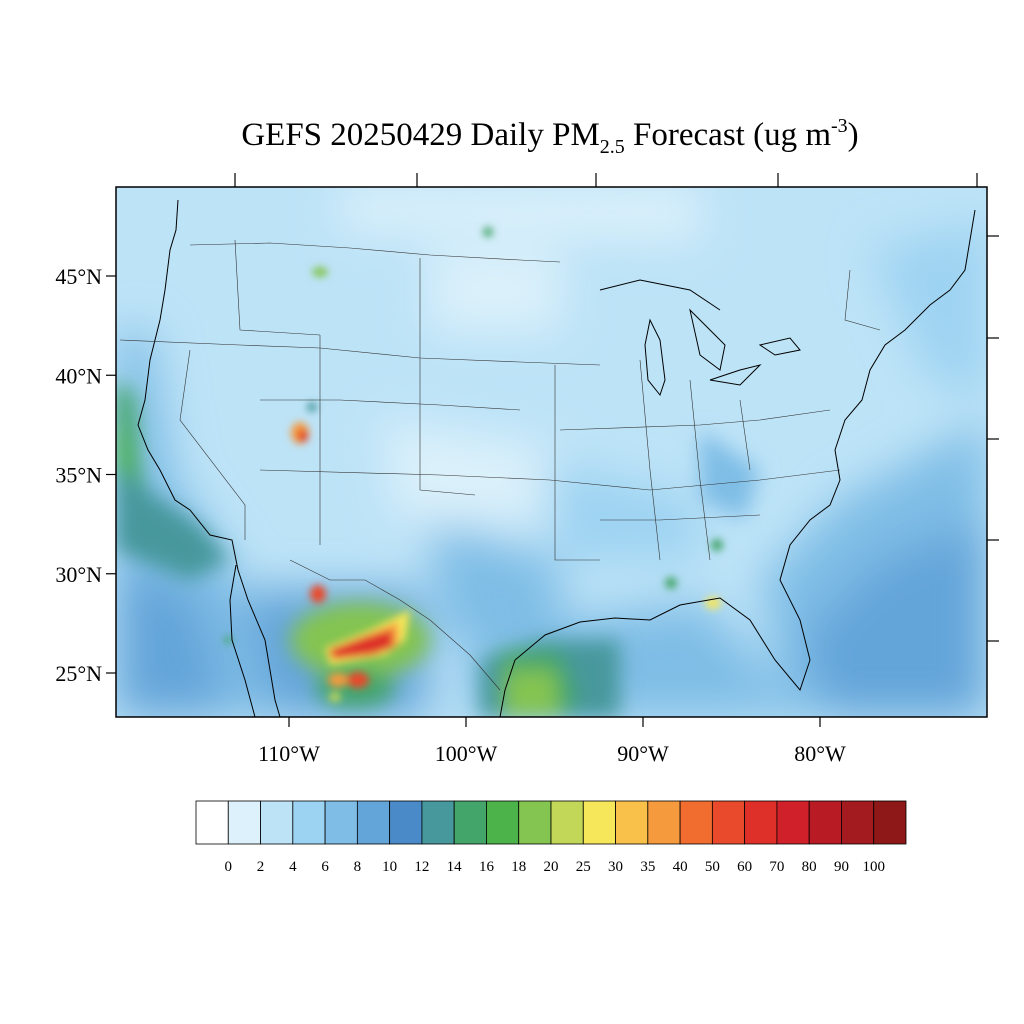 The height and width of the screenshot is (1024, 1024). I want to click on title-middle: Forecast (ug m, so click(728, 135).